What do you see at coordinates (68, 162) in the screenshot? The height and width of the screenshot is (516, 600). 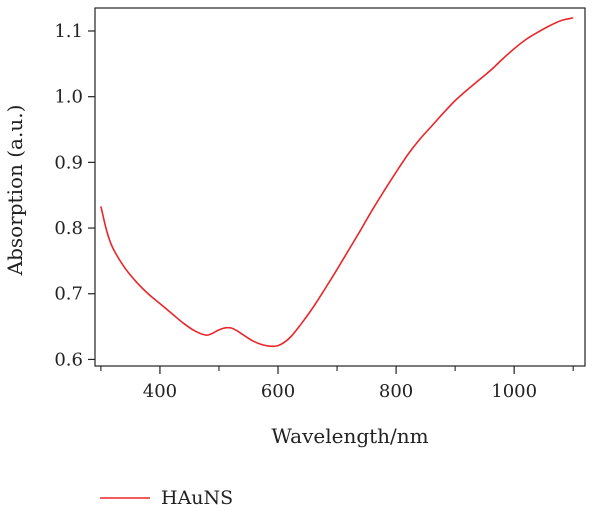 I see `y-tick-label: 0.9` at bounding box center [68, 162].